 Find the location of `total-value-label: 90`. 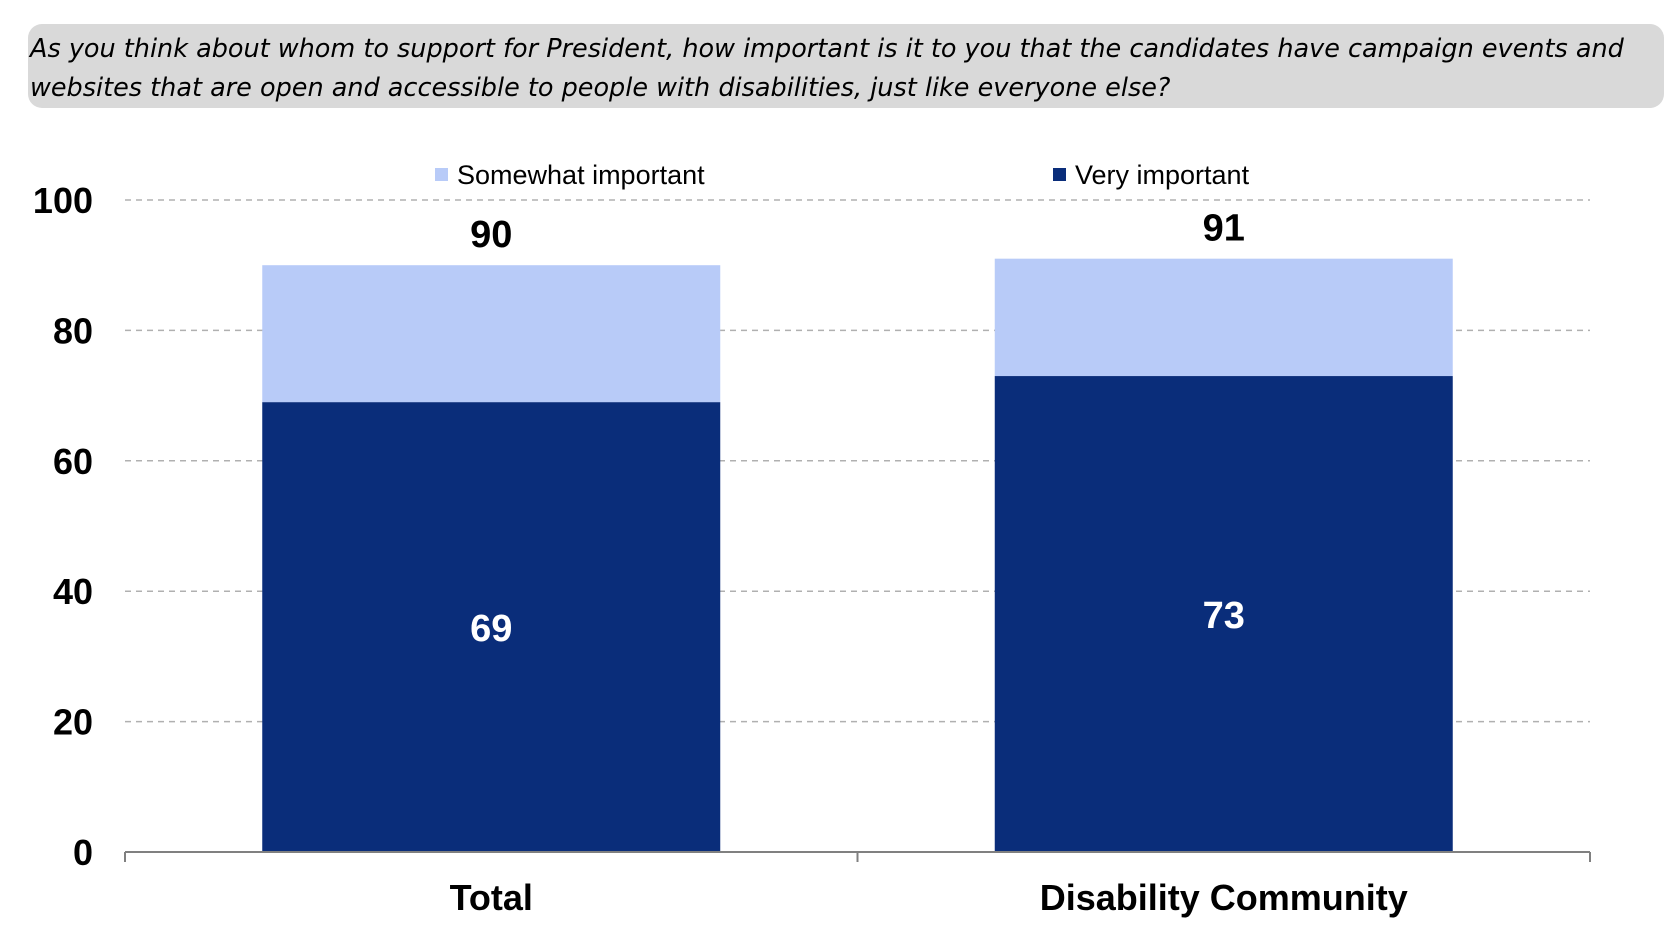

total-value-label: 90 is located at coordinates (491, 235).